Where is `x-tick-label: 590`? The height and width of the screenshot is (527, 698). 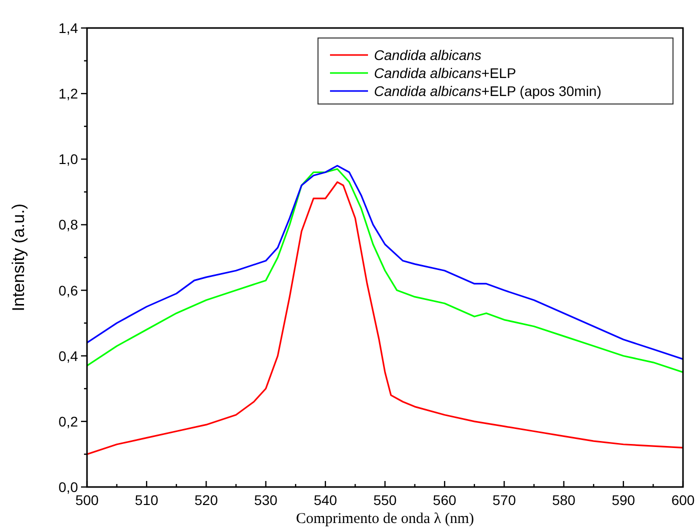
x-tick-label: 590 is located at coordinates (624, 500).